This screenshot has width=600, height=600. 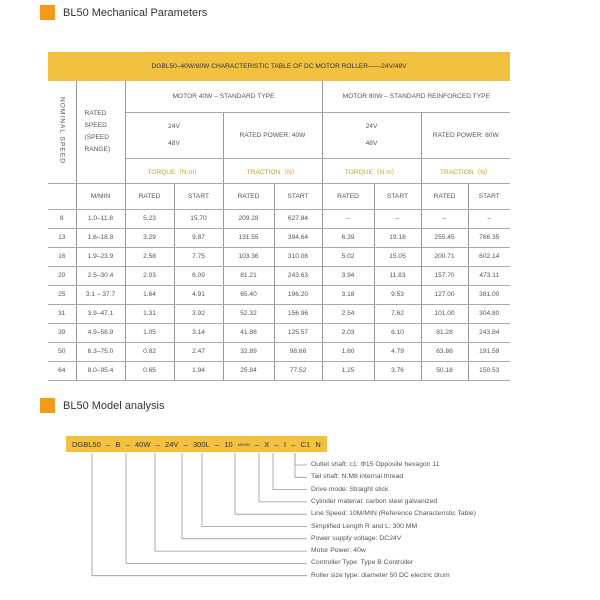 What do you see at coordinates (62, 219) in the screenshot?
I see `table-cell: 8` at bounding box center [62, 219].